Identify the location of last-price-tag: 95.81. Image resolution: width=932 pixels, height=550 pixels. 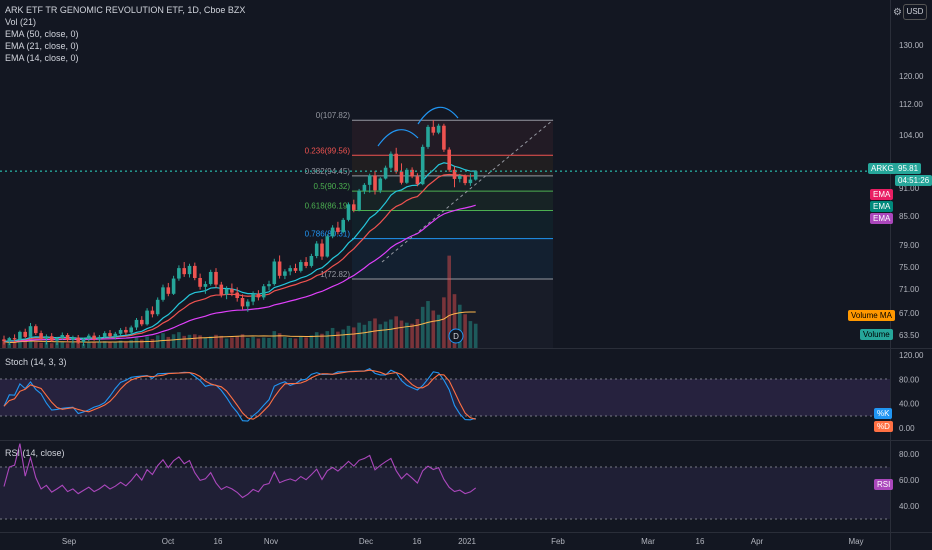
(908, 168).